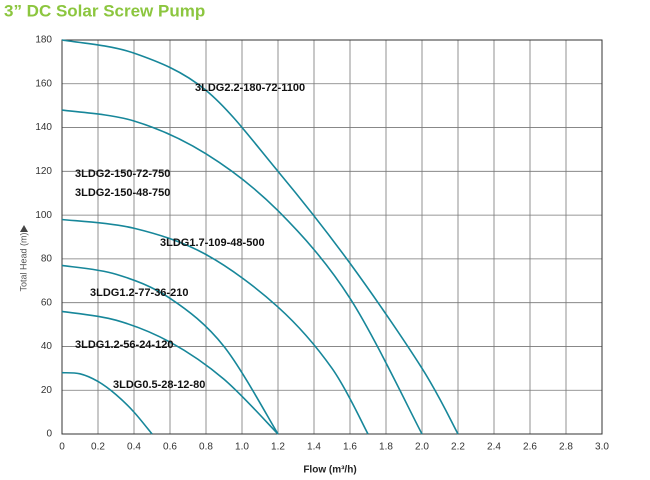 Image resolution: width=650 pixels, height=480 pixels. Describe the element at coordinates (122, 193) in the screenshot. I see `annotation: 3LDG2-150-48-750` at that location.